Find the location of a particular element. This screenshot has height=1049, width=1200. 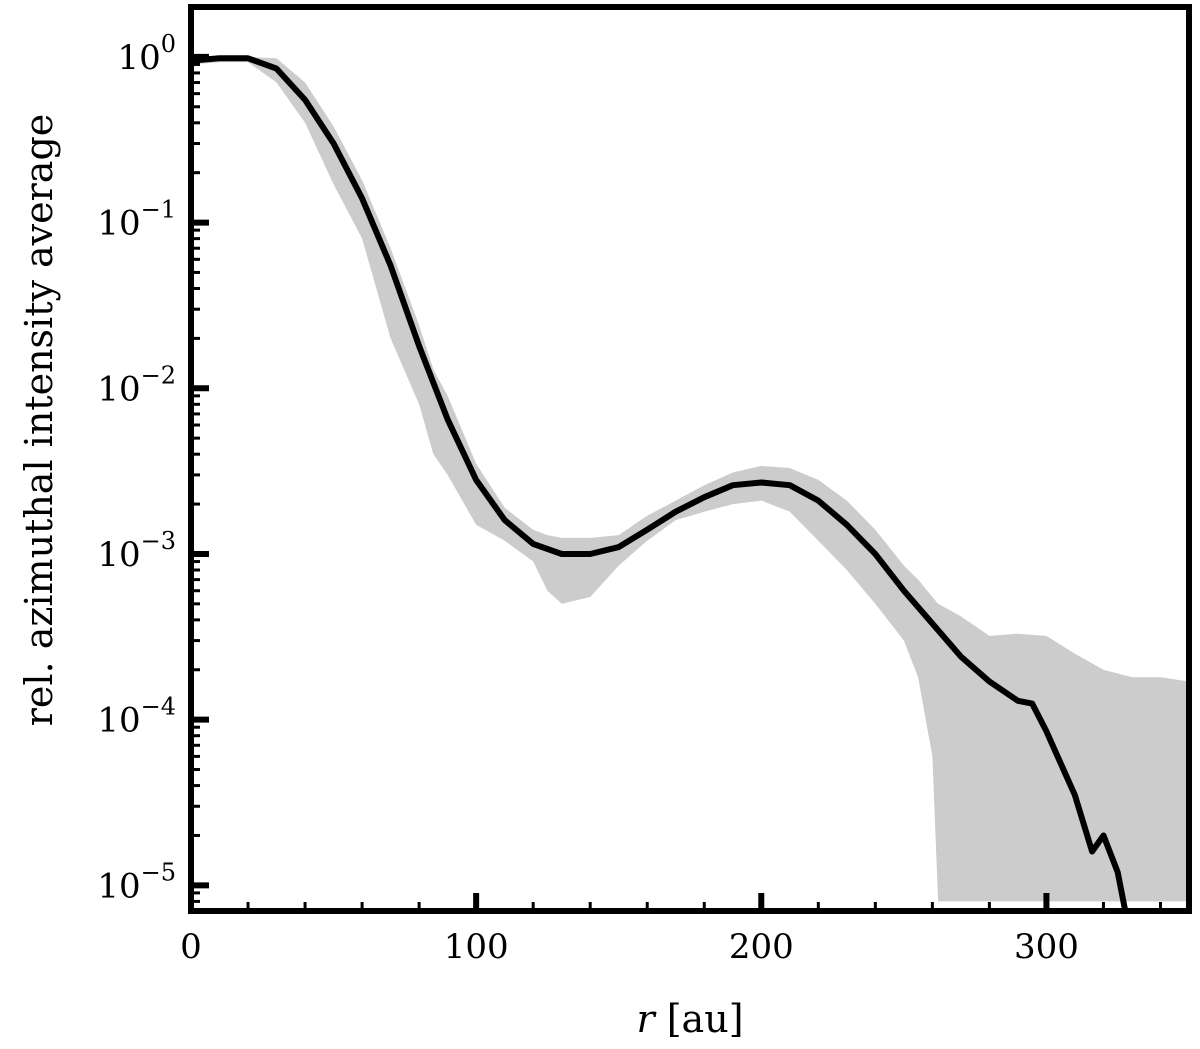

x-axis-label: r [au] is located at coordinates (689, 1019).